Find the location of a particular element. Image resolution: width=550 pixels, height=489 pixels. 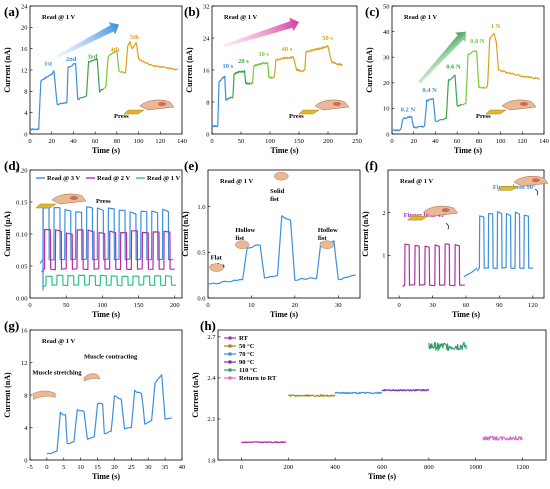

panel-label: (h) is located at coordinates (208, 325).